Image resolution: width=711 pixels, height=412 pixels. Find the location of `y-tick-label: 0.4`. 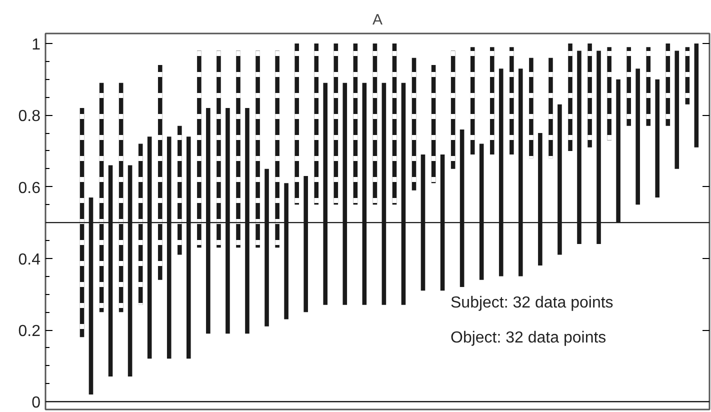

y-tick-label: 0.4 is located at coordinates (29, 259).